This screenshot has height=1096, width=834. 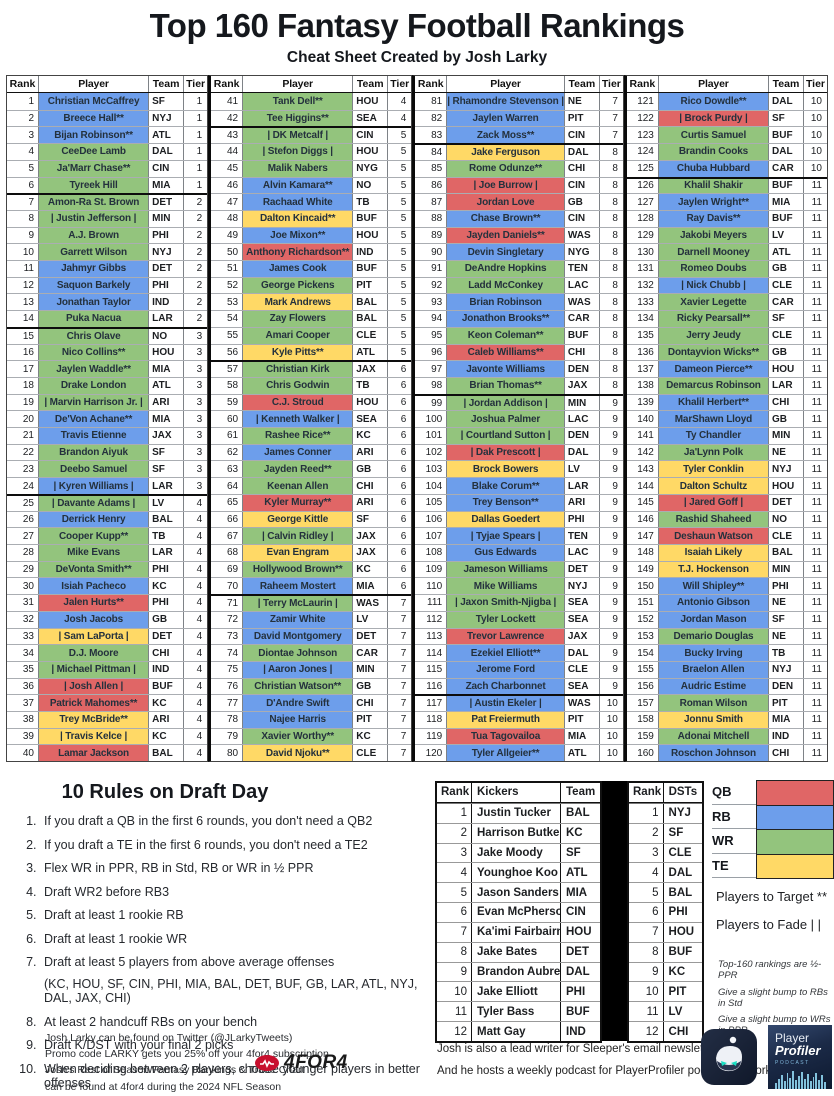 I want to click on player-cell: George Pickens, so click(x=297, y=285).